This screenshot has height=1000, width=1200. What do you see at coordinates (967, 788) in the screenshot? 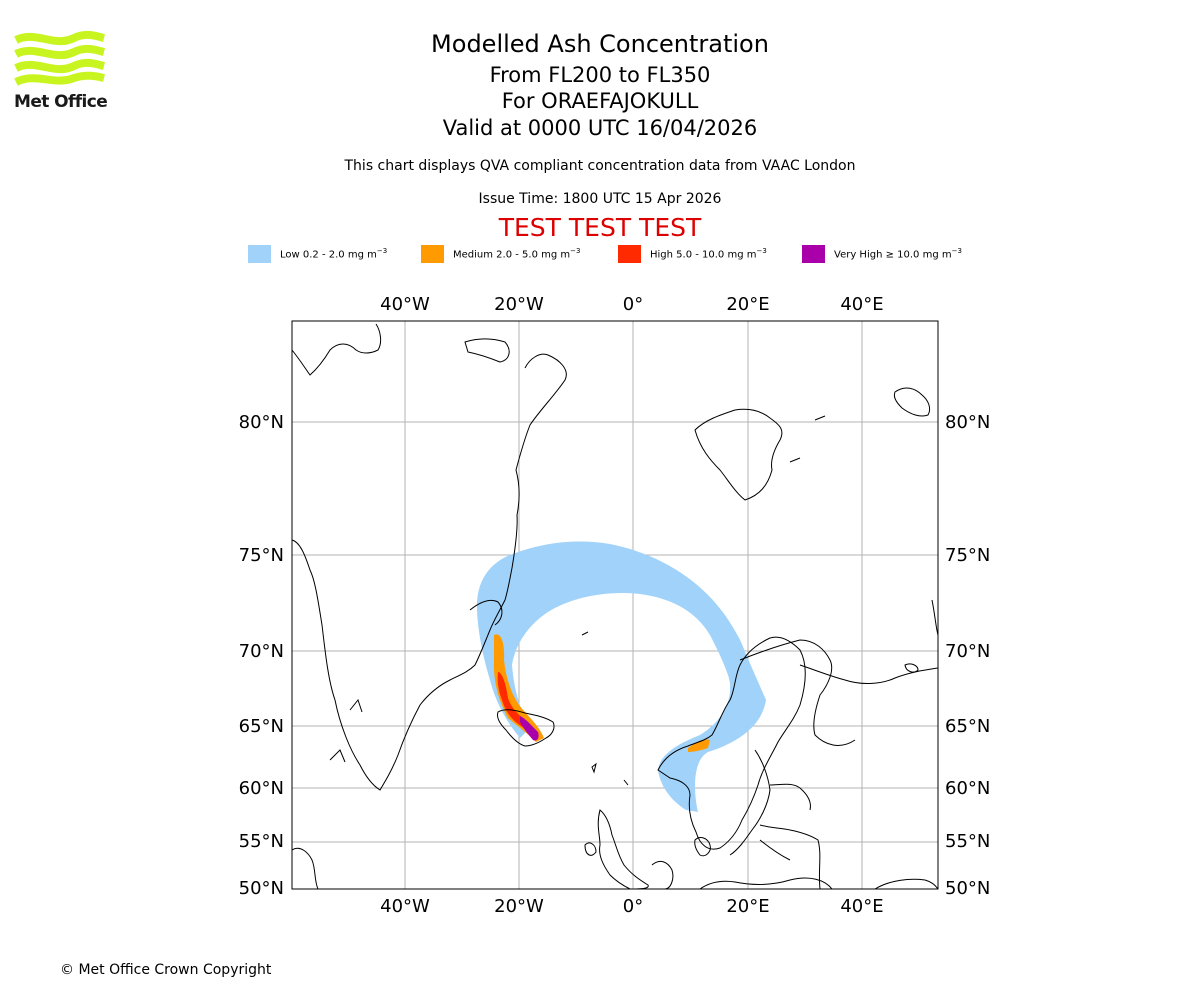
I see `lat-label-right-4: 60°N` at bounding box center [967, 788].